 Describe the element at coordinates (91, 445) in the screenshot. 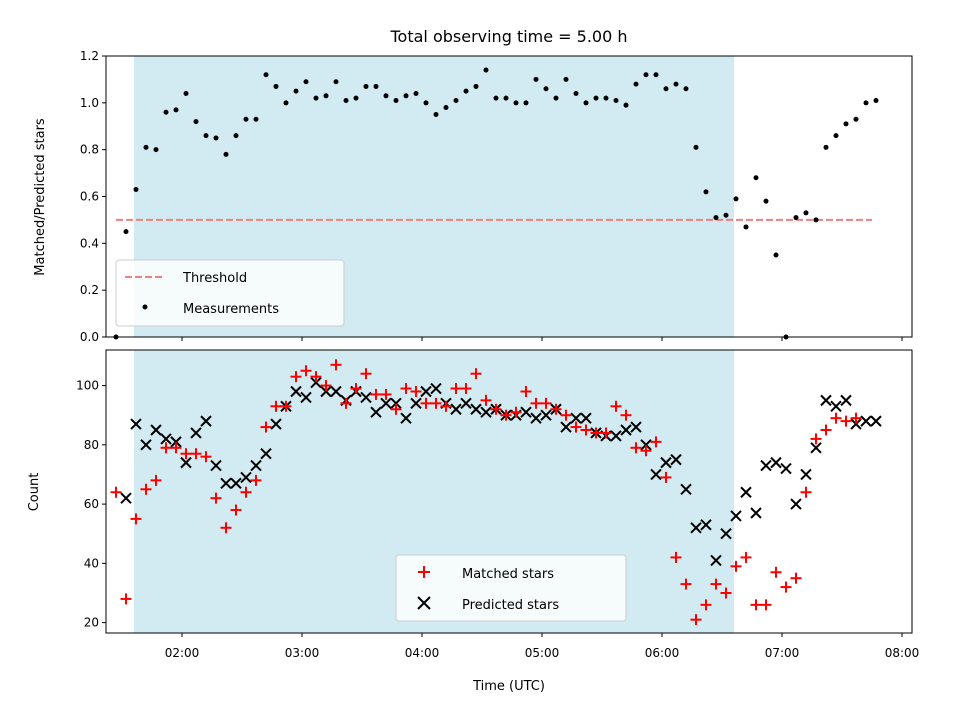

I see `bottom-y-tick-label: 80` at that location.